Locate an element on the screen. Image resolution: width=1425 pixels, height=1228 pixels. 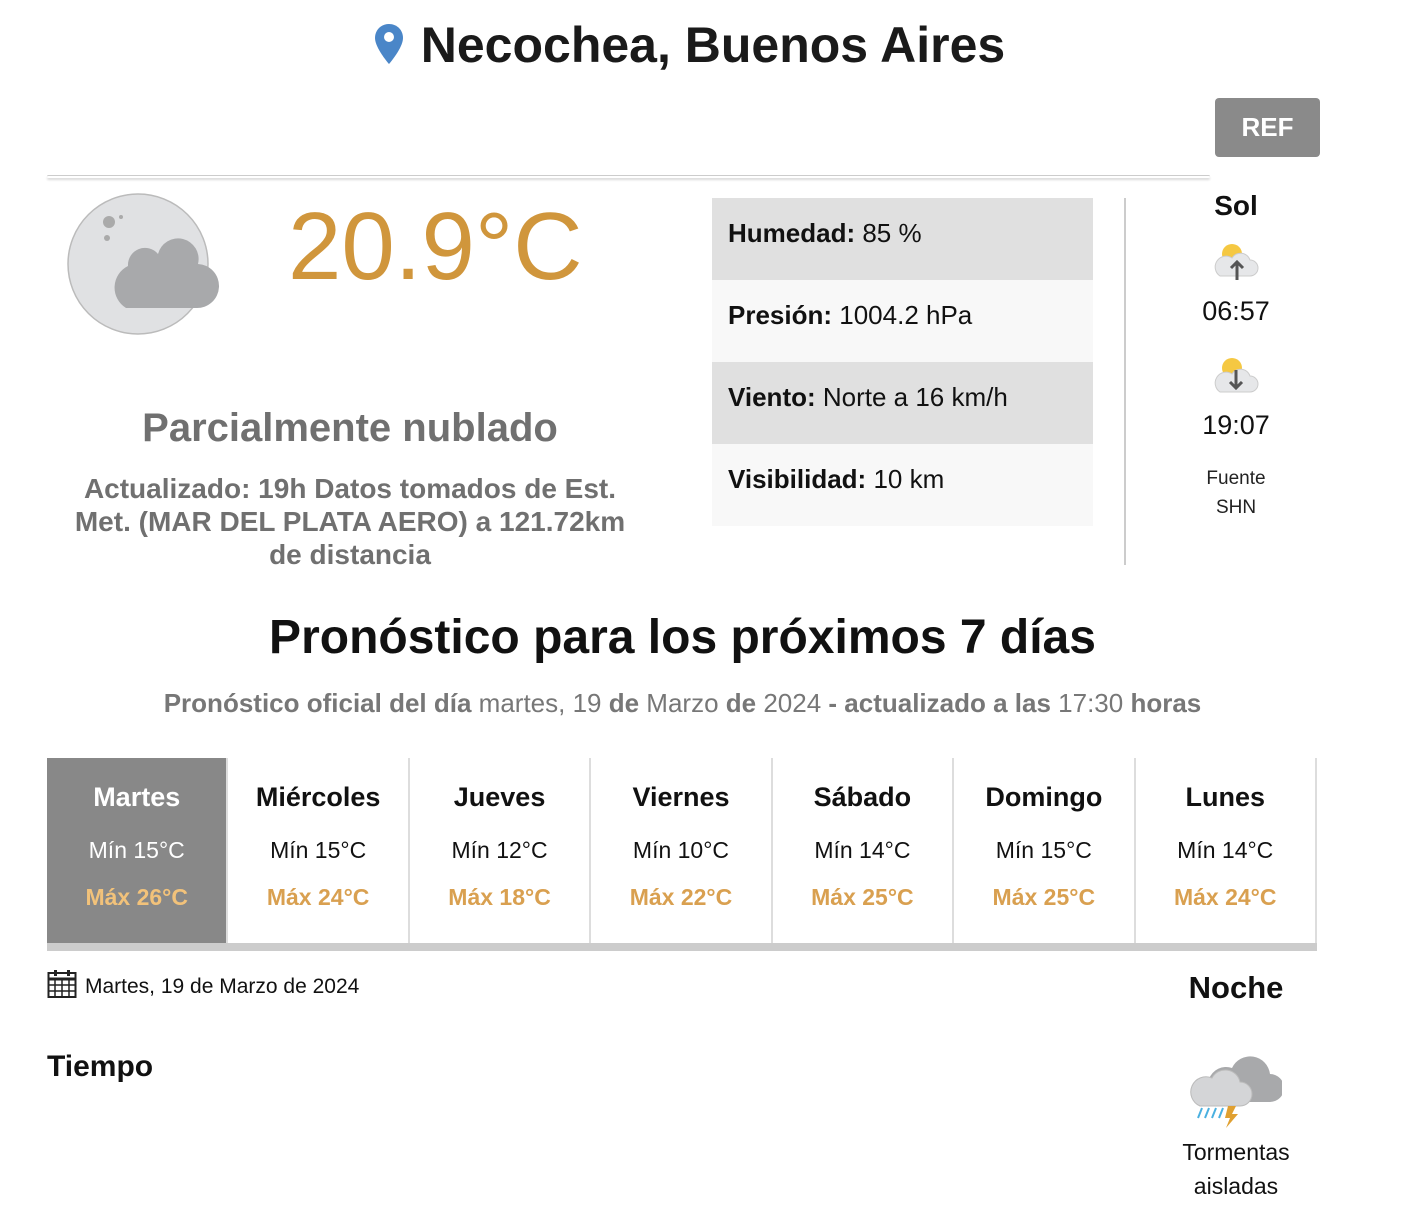
location-name: Necochea, Buenos Aires is located at coordinates (713, 45).